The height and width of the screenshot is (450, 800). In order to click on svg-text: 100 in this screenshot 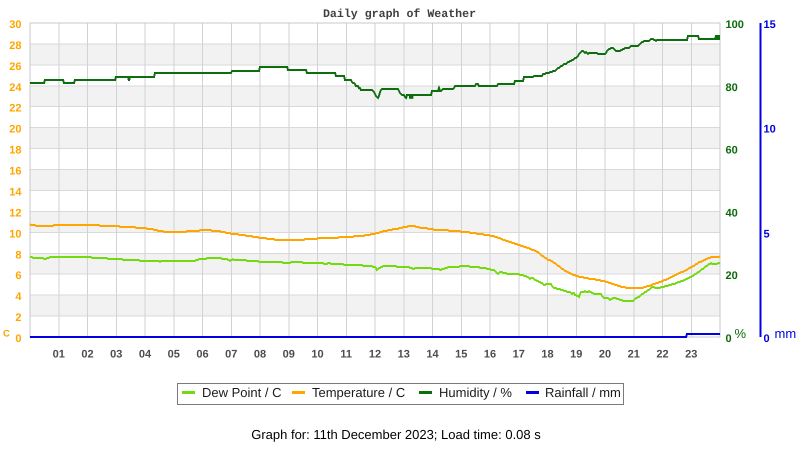, I will do `click(735, 25)`.